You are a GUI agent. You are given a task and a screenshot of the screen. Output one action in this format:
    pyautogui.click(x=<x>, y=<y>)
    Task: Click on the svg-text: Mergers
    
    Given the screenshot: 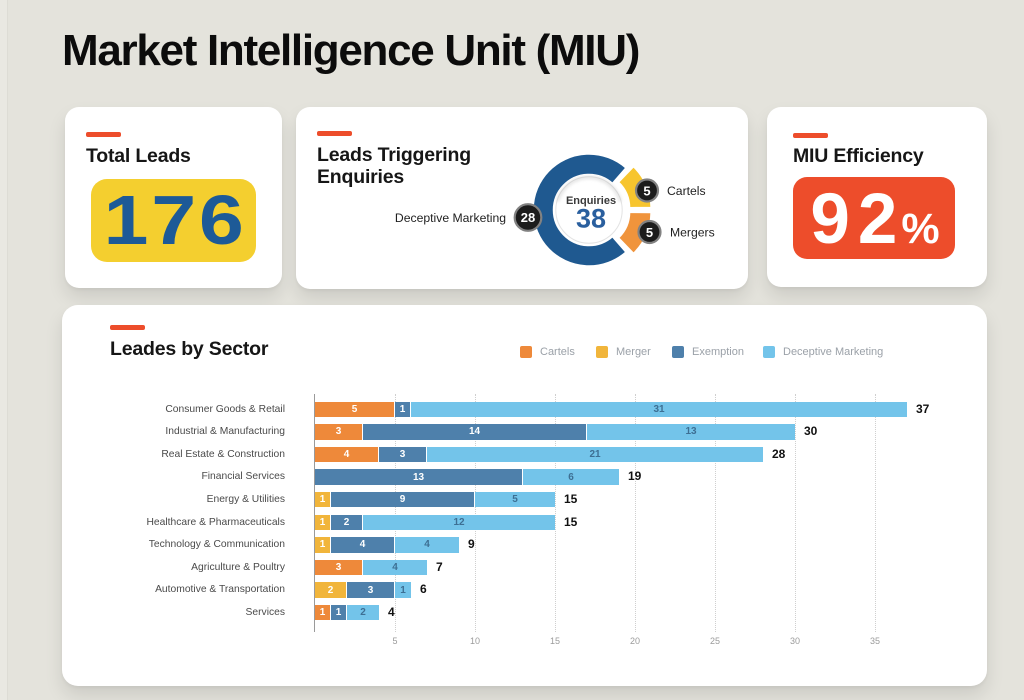 What is the action you would take?
    pyautogui.click(x=692, y=233)
    